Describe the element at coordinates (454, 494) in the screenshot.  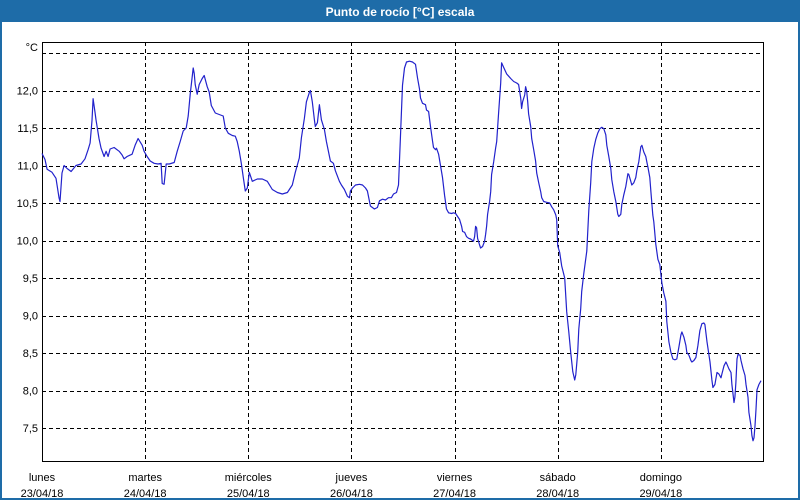
I see `x-tick-date-label: 27/04/18` at that location.